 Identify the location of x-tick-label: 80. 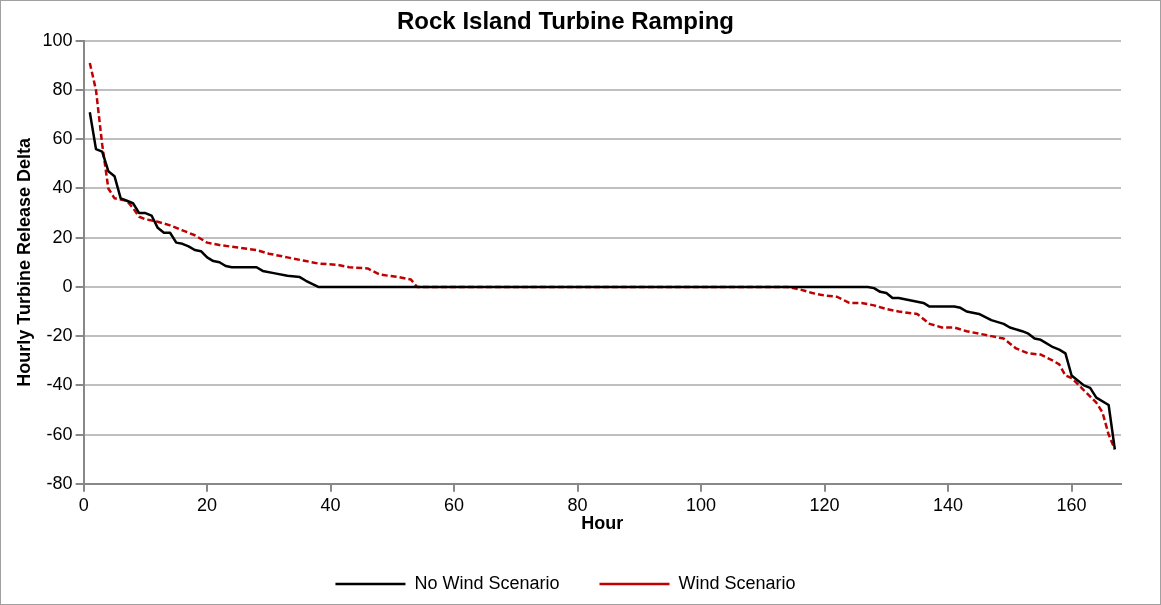
(577, 504).